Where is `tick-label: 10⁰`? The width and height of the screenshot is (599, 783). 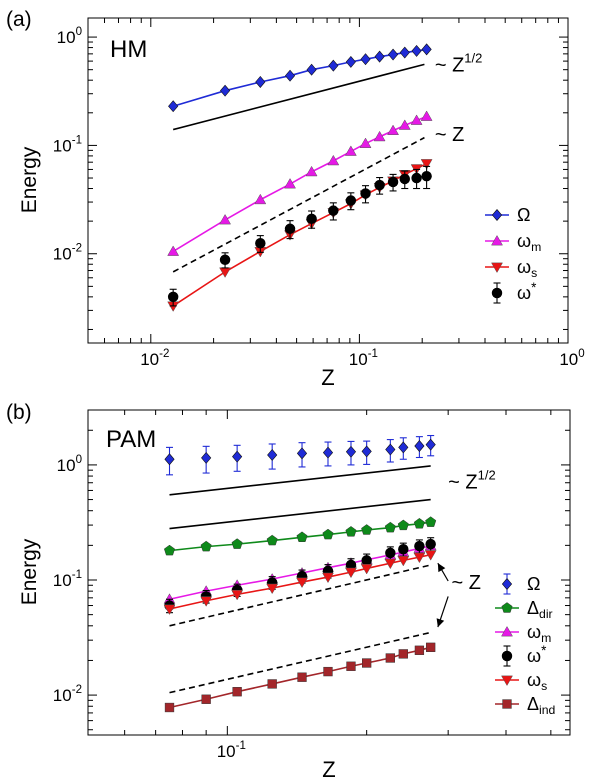 tick-label: 10⁰ is located at coordinates (69, 36).